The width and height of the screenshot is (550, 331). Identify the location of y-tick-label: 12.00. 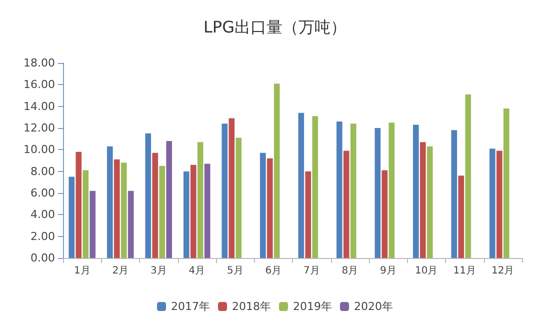
(39, 128).